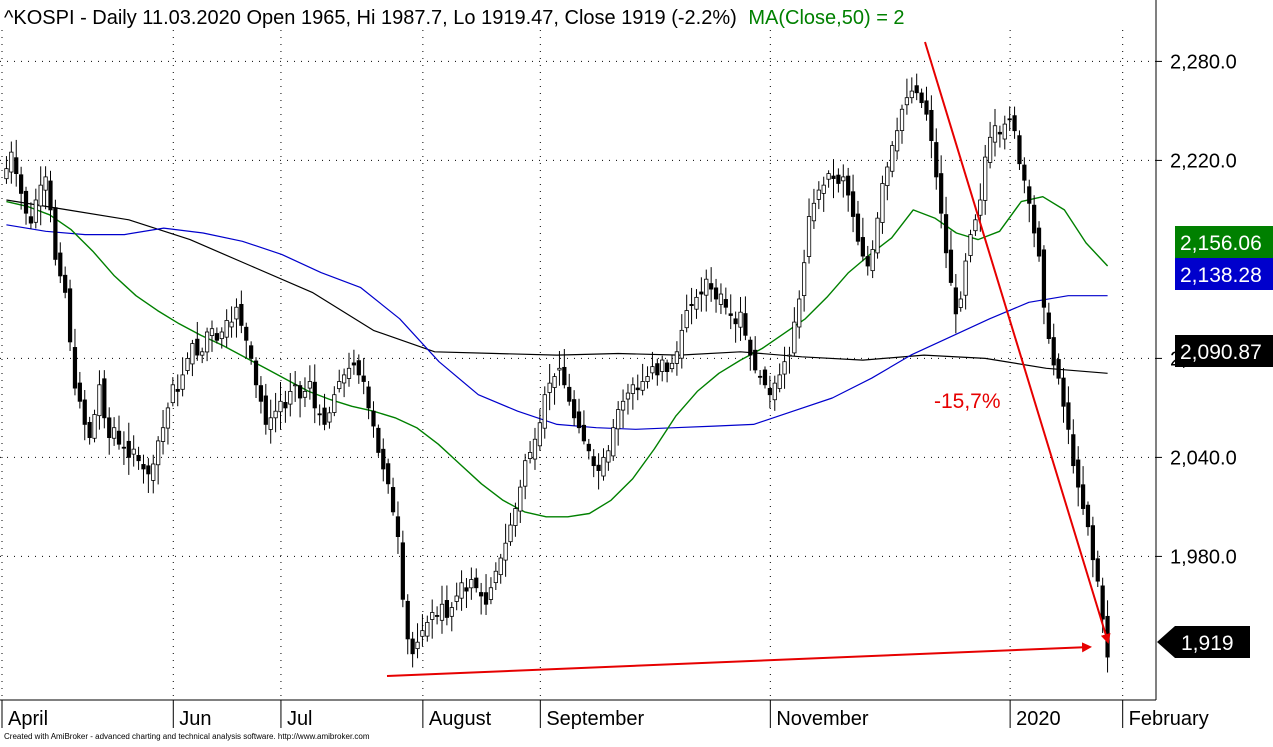 Image resolution: width=1273 pixels, height=747 pixels. What do you see at coordinates (1207, 643) in the screenshot?
I see `badge-value: 1,919` at bounding box center [1207, 643].